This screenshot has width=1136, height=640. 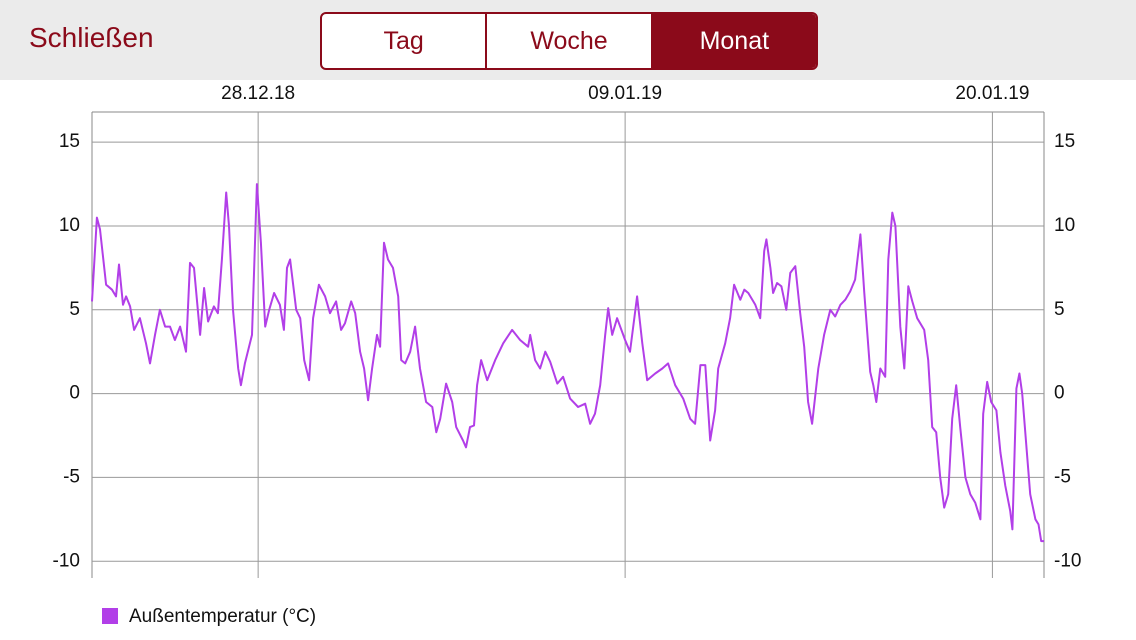 I want to click on close-button: Schließen, so click(x=91, y=37).